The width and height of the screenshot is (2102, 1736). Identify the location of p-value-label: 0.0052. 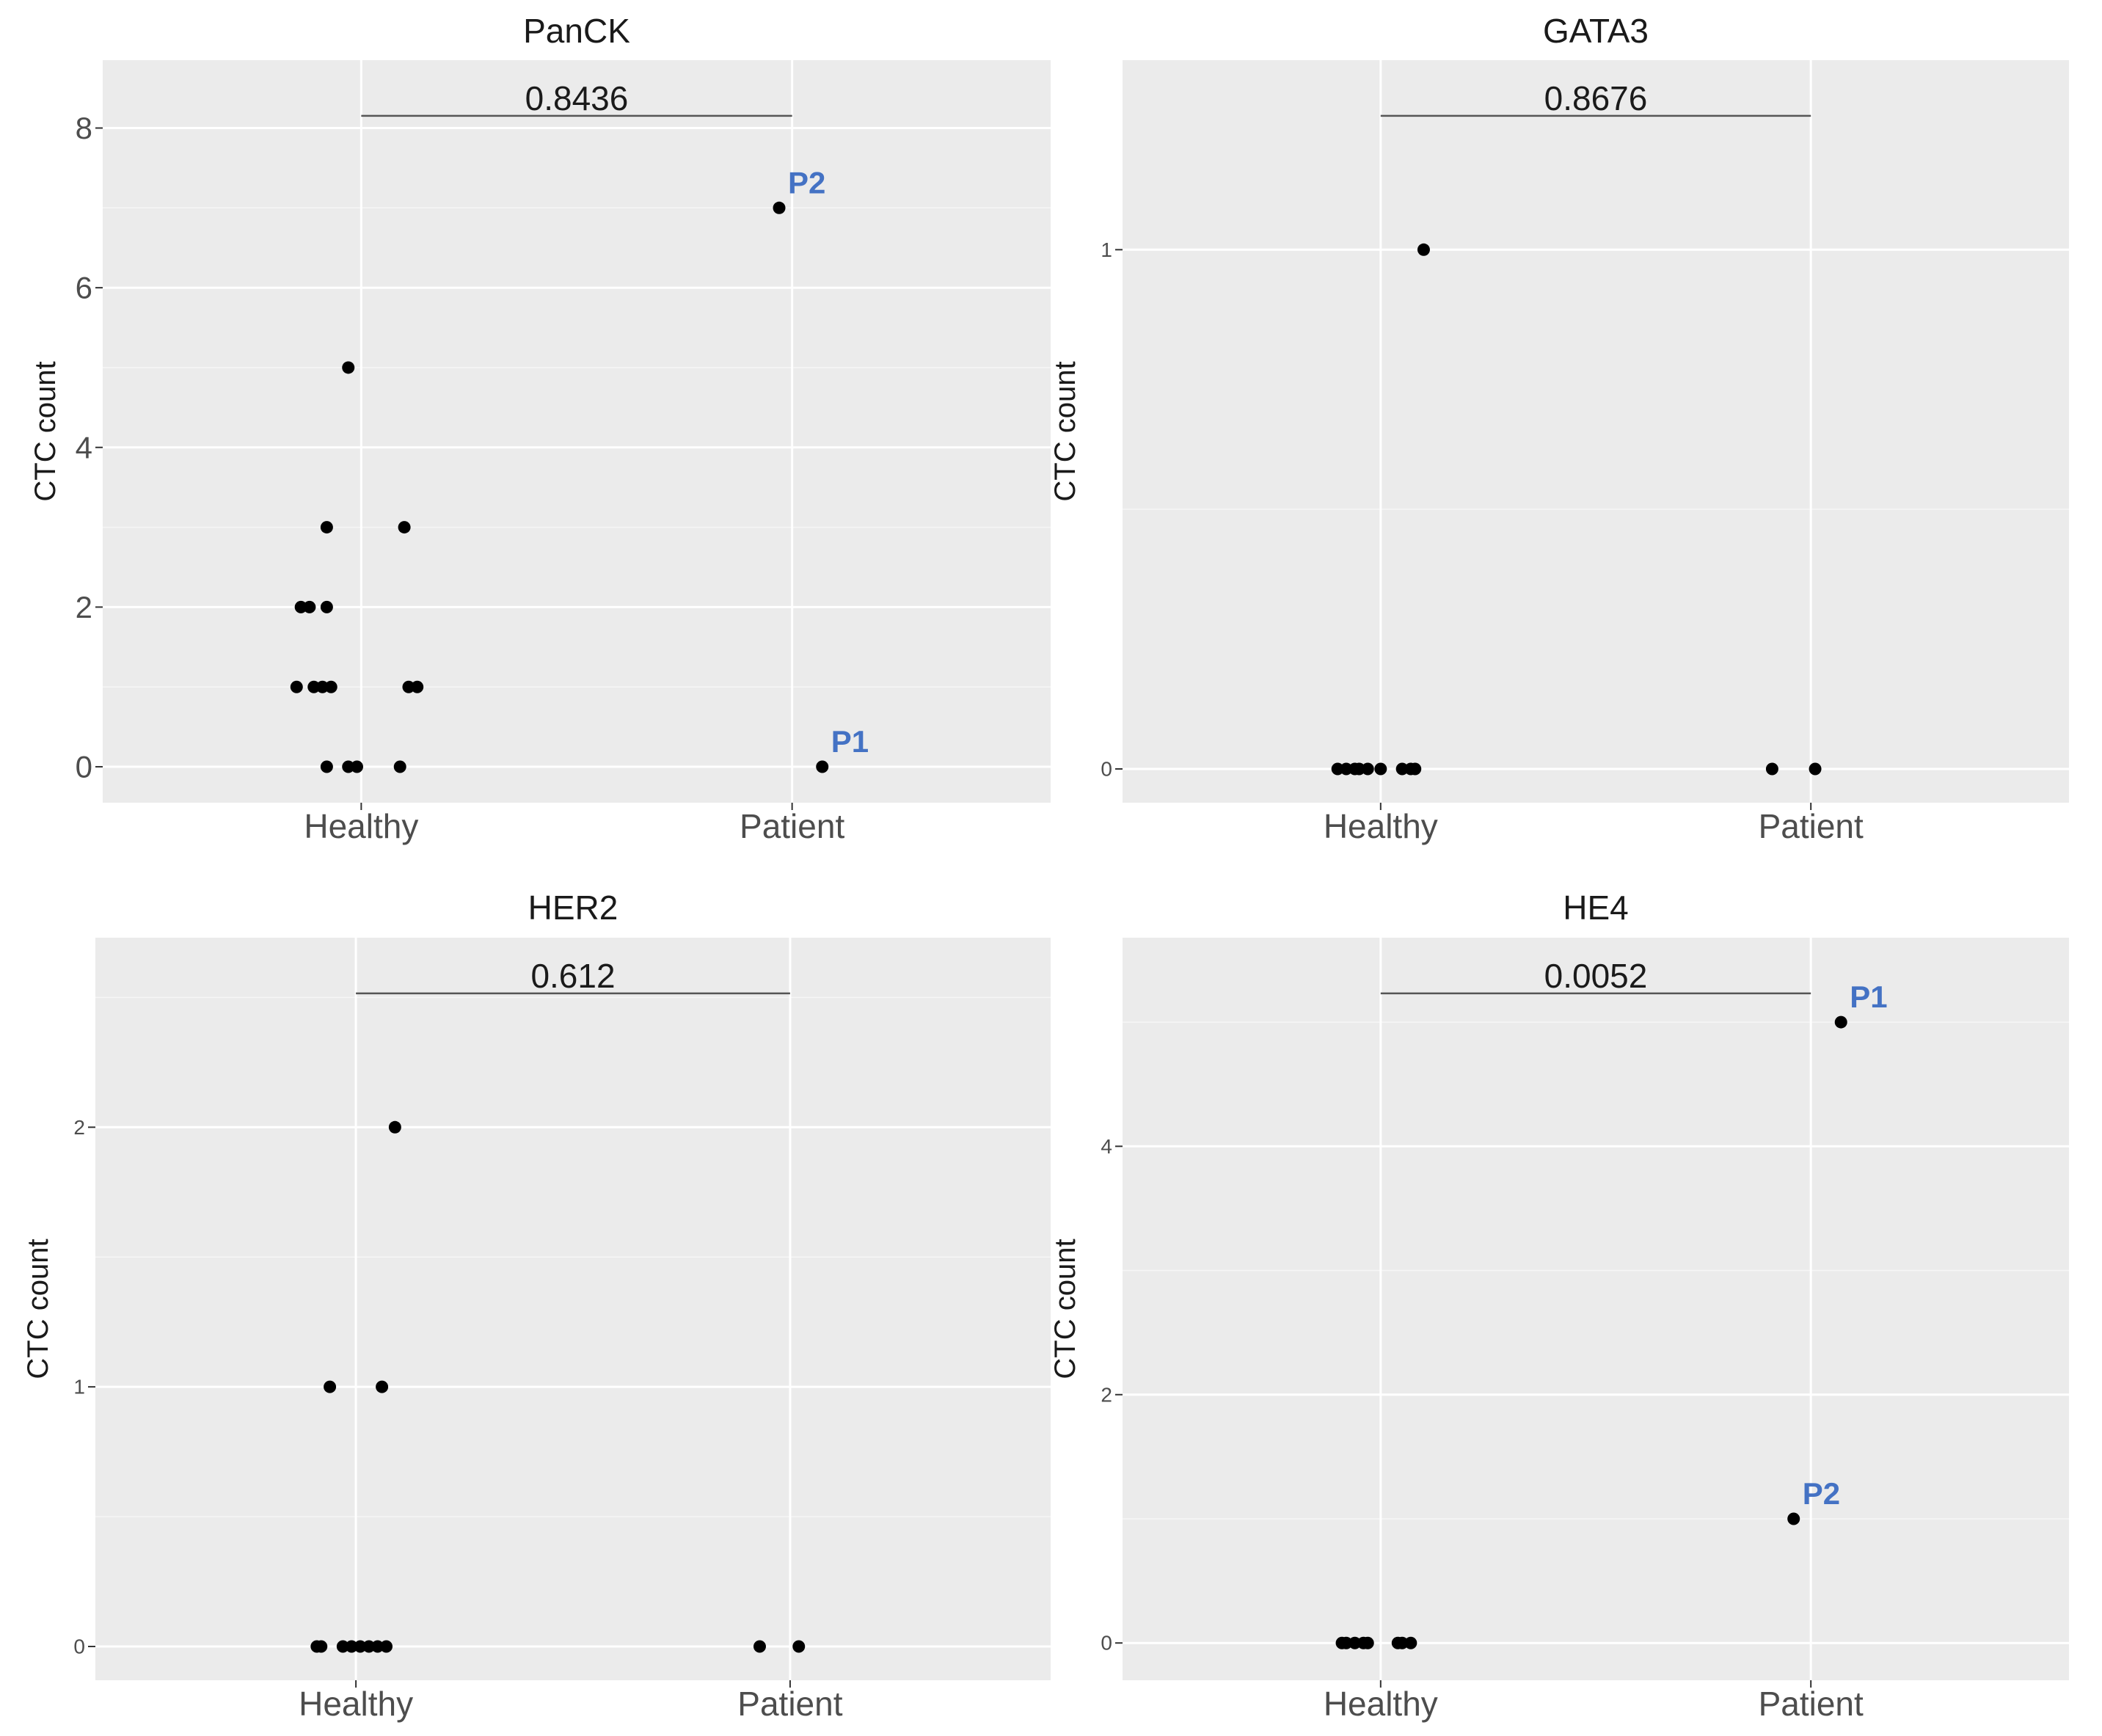
(1596, 976).